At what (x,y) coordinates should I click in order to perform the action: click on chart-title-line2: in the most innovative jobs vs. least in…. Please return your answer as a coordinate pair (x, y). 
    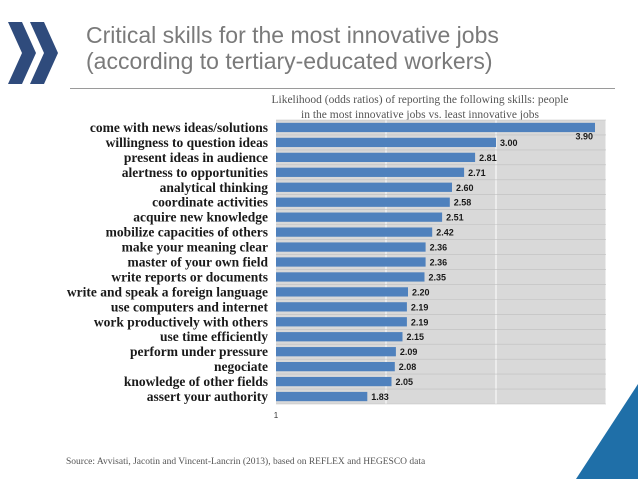
    Looking at the image, I should click on (420, 115).